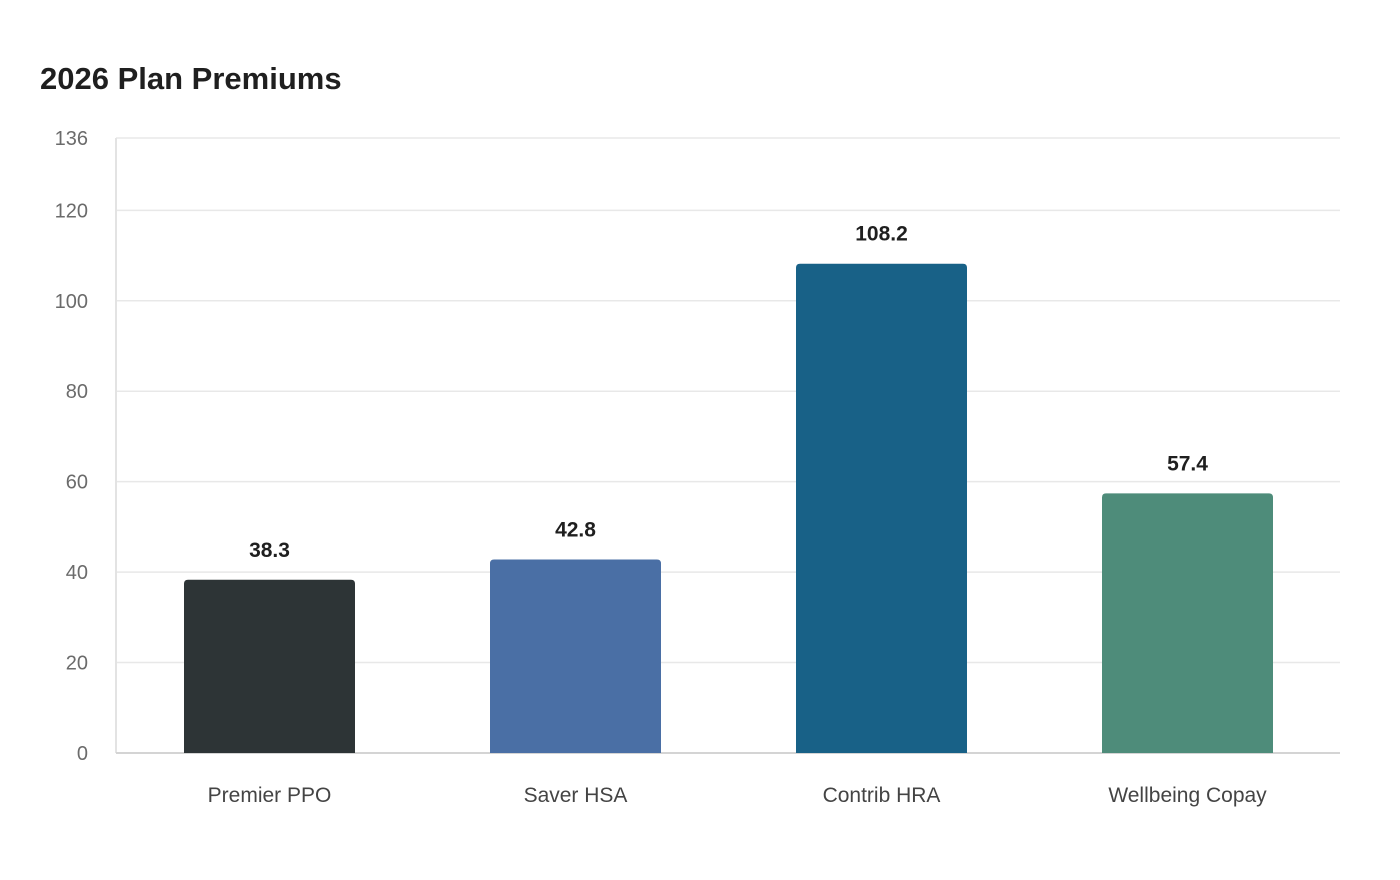 This screenshot has height=880, width=1400. What do you see at coordinates (71, 211) in the screenshot?
I see `y-tick-label: 120` at bounding box center [71, 211].